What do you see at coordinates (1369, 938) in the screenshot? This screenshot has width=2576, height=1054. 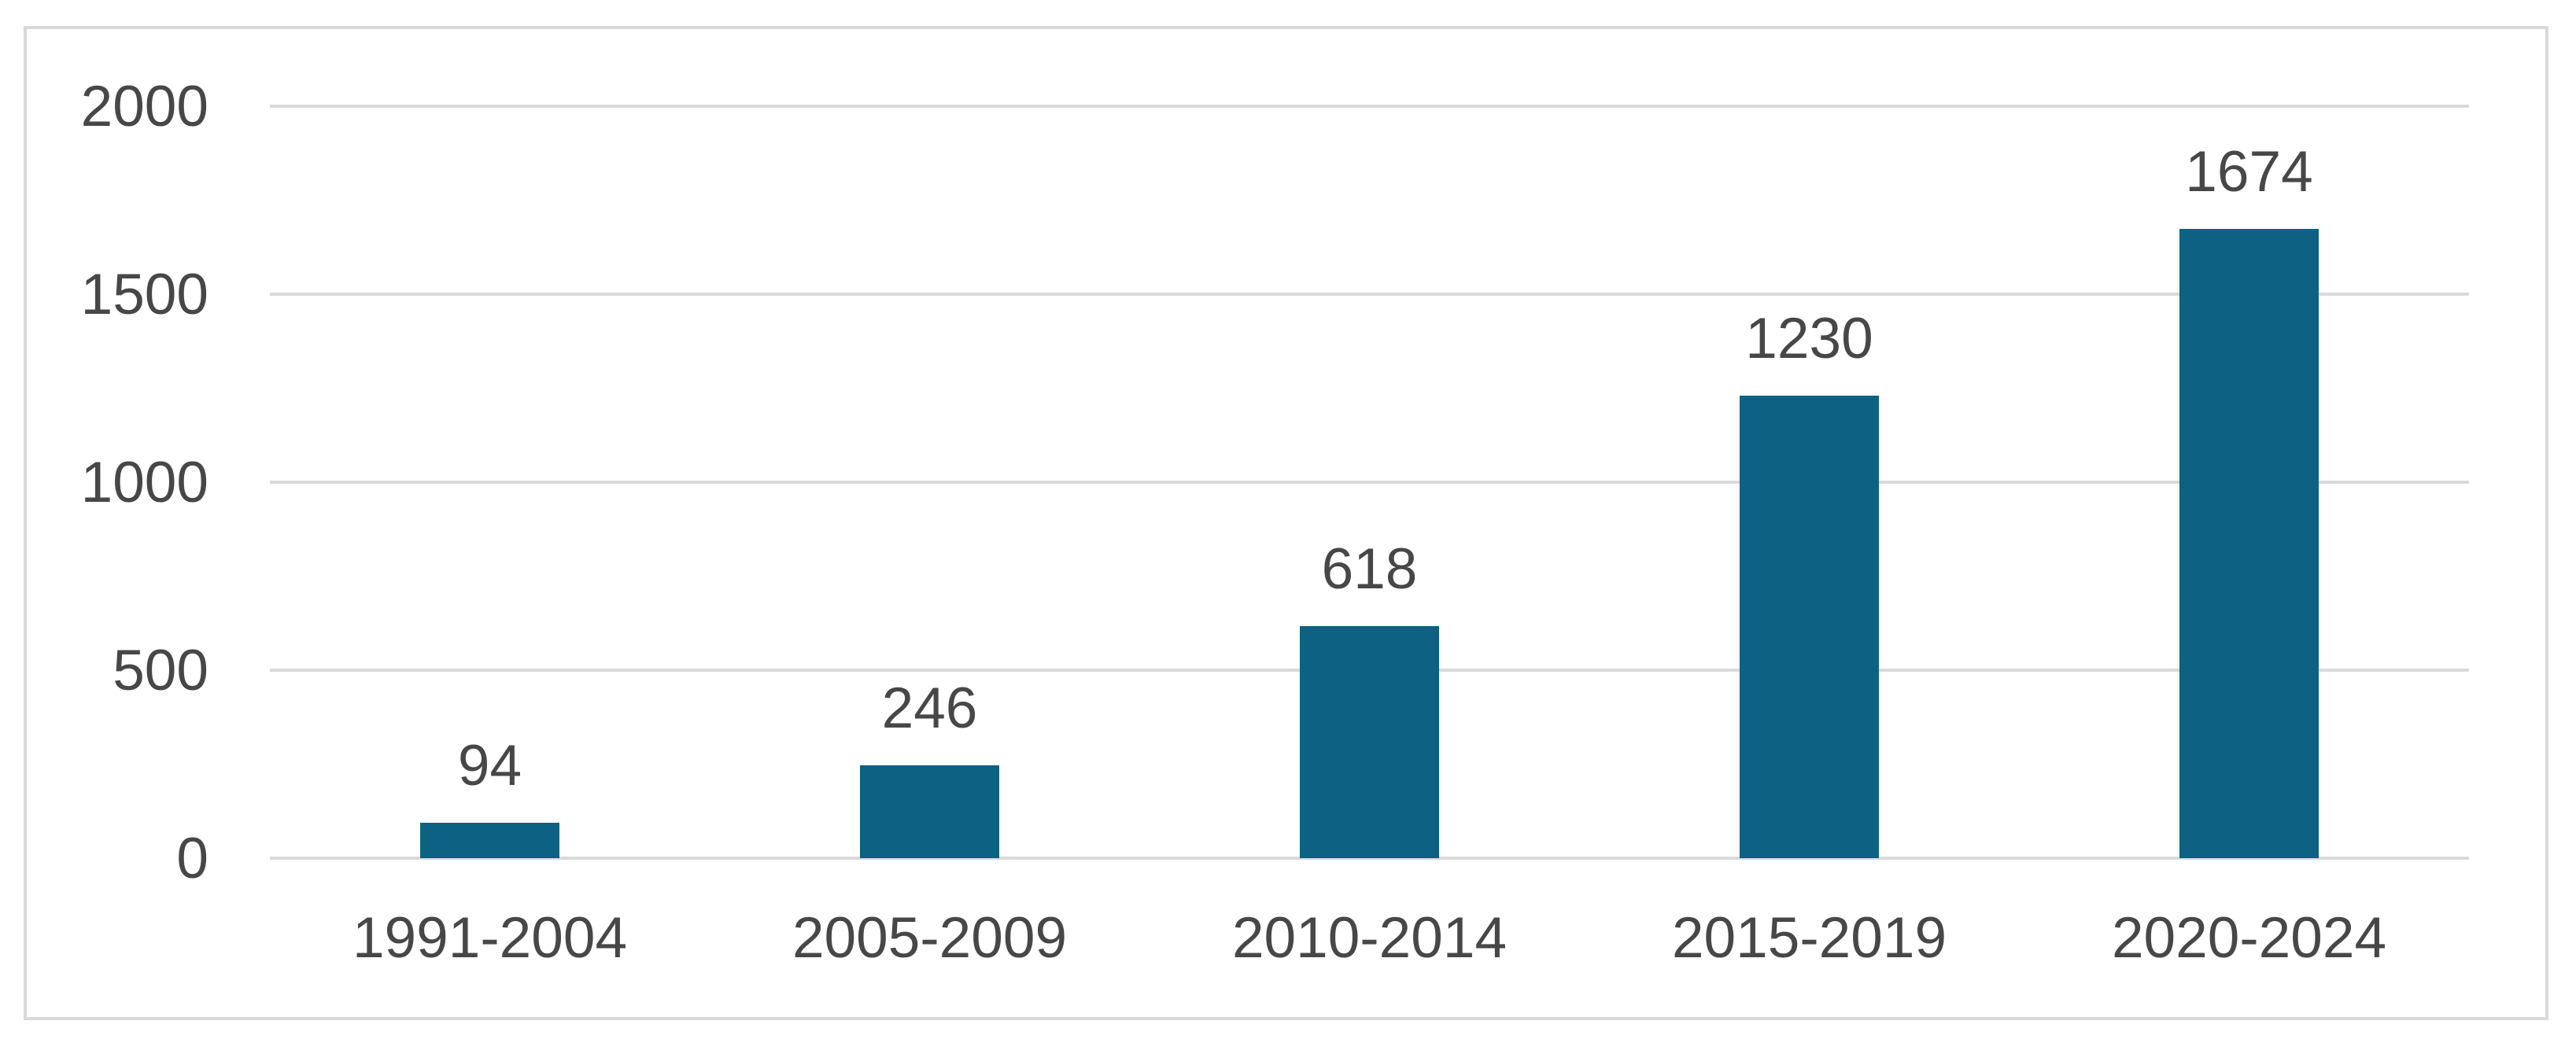 I see `x-axis-category-label: 2010-2014` at bounding box center [1369, 938].